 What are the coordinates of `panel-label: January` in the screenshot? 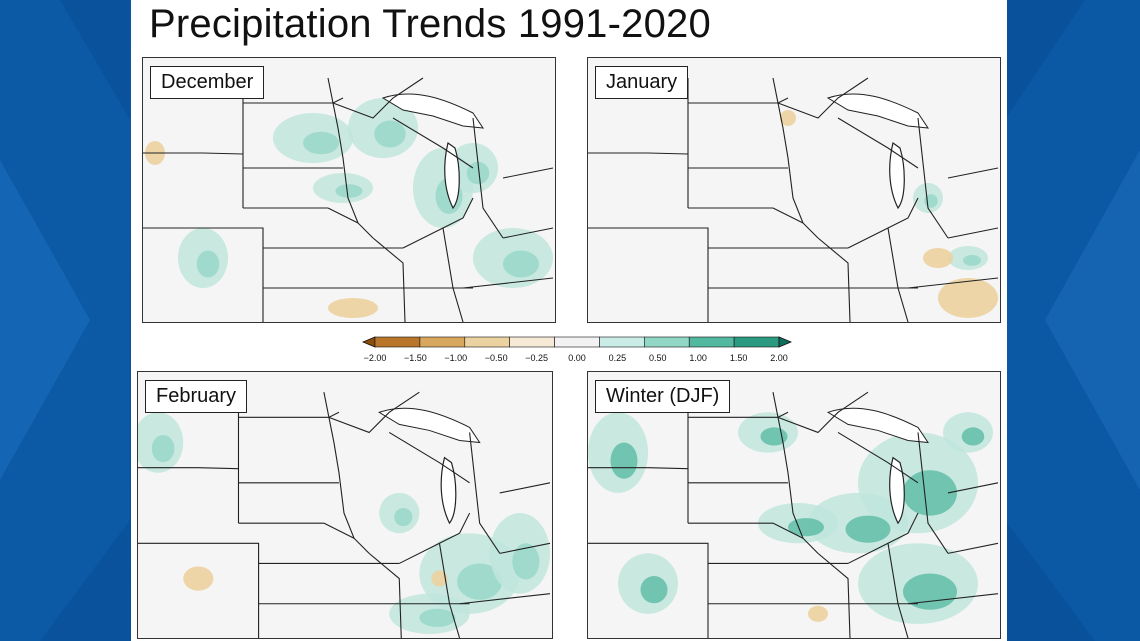 It's located at (642, 82).